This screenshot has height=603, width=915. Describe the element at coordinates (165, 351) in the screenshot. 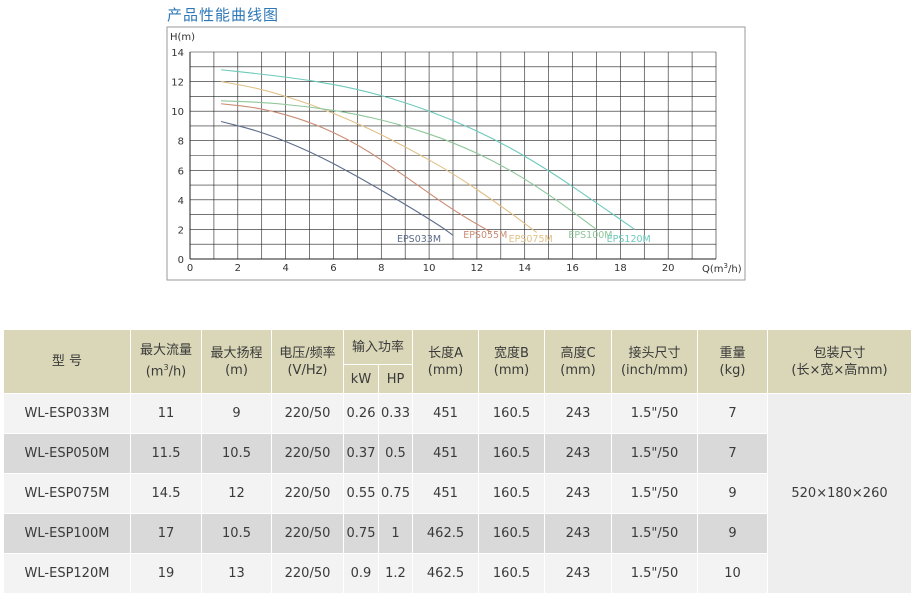

I see `header-max-flow-label: 最大流量` at that location.